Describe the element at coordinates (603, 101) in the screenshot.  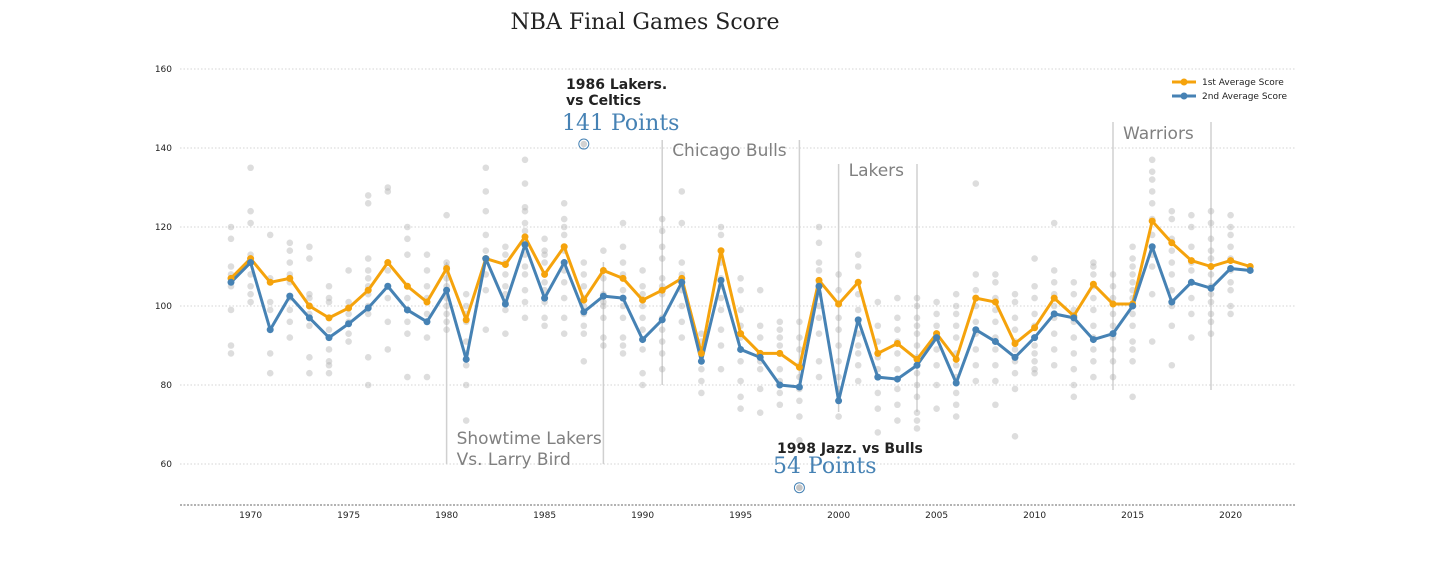
I see `annotation-subtitle: vs Celtics` at that location.